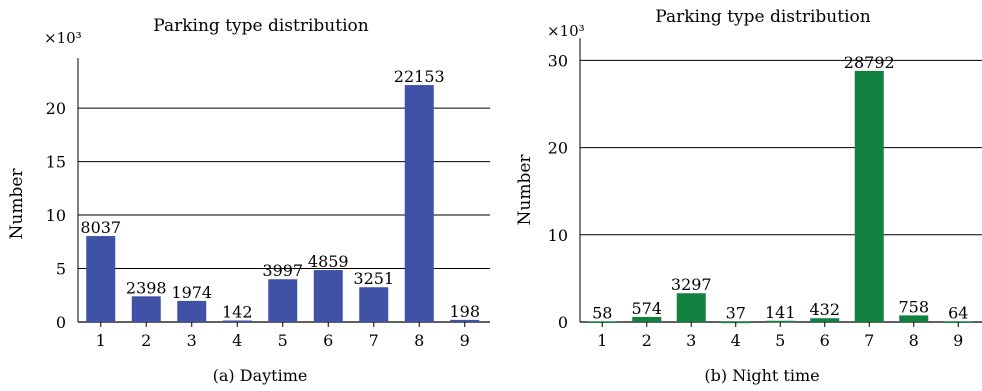  What do you see at coordinates (191, 292) in the screenshot?
I see `bar-value-label: 1974` at bounding box center [191, 292].